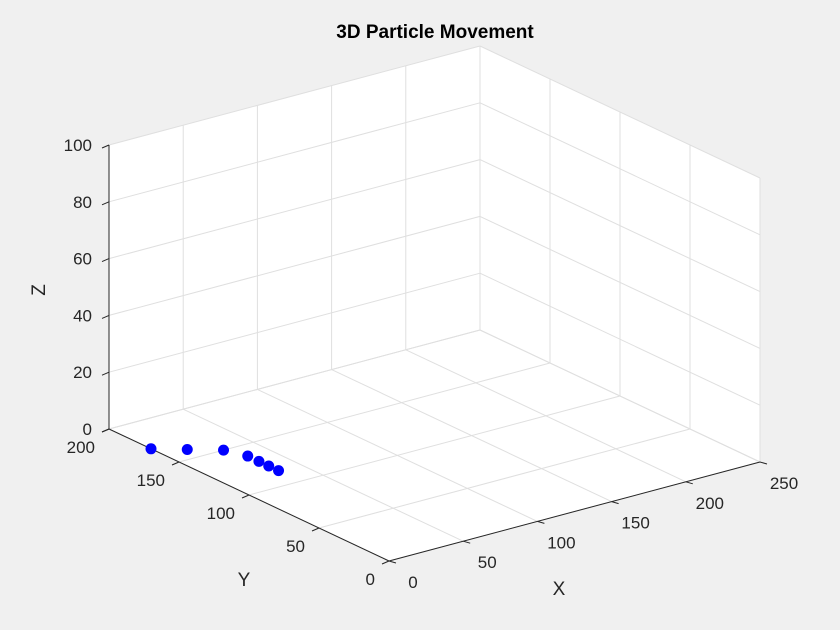 The image size is (840, 630). What do you see at coordinates (435, 32) in the screenshot?
I see `chart-title: 3D Particle Movement` at bounding box center [435, 32].